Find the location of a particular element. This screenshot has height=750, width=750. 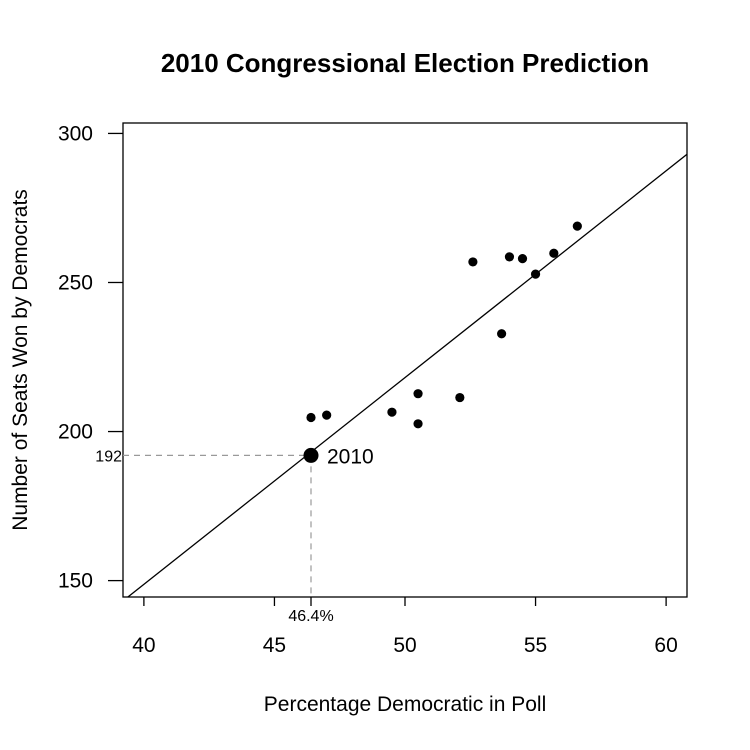

y-tick-label: 300 is located at coordinates (75, 133).